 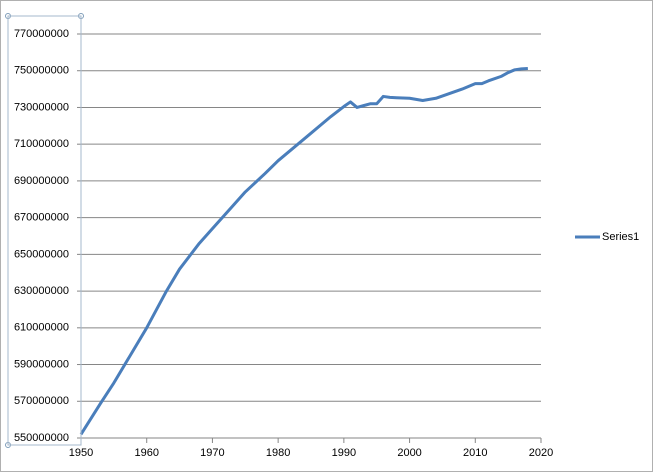 What do you see at coordinates (41, 254) in the screenshot?
I see `y-tick-label: 650000000` at bounding box center [41, 254].